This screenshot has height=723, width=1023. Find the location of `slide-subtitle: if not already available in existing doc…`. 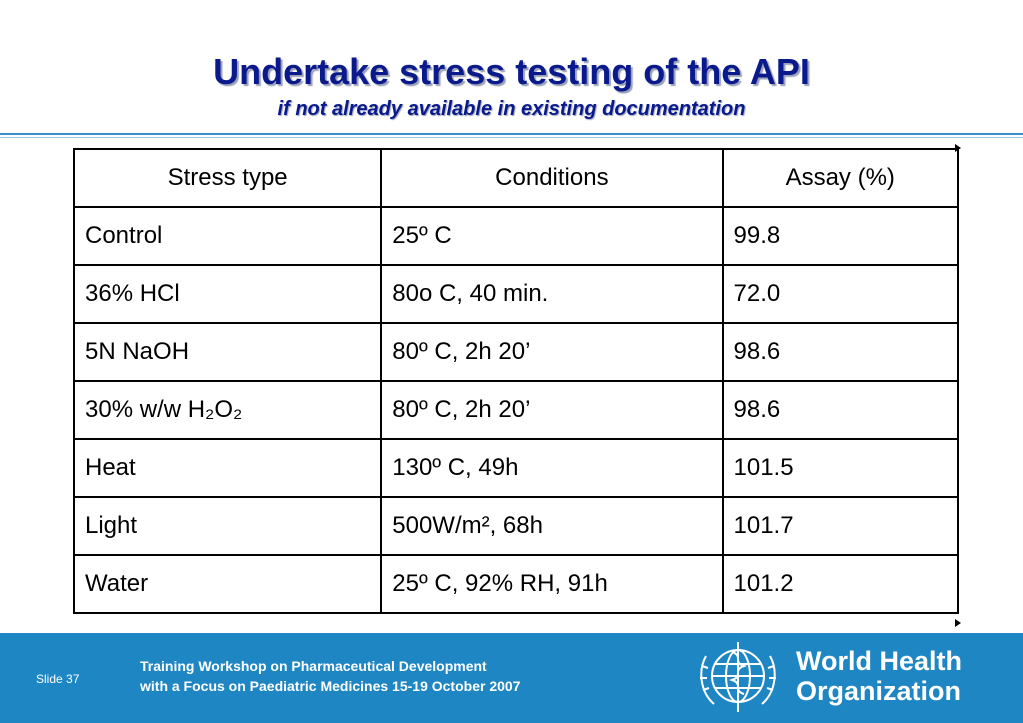

slide-subtitle: if not already available in existing doc… is located at coordinates (511, 109).